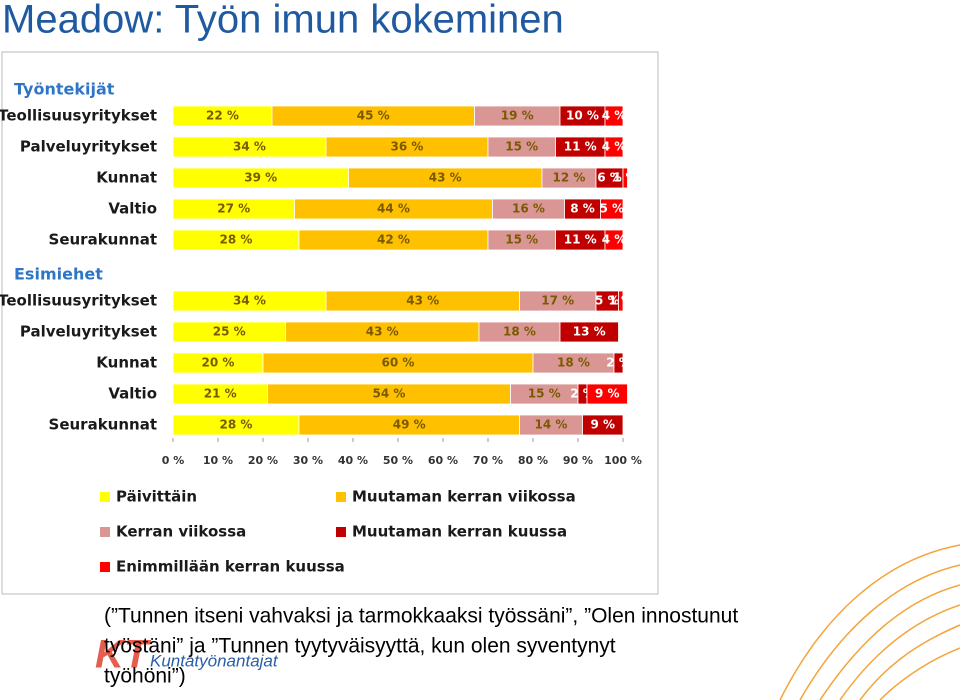  What do you see at coordinates (173, 460) in the screenshot?
I see `x-tick-label: 0 %` at bounding box center [173, 460].